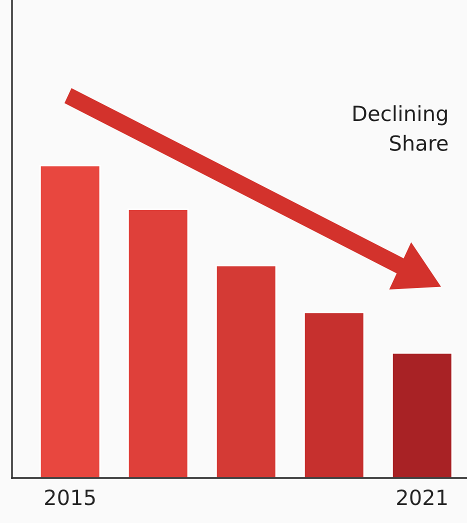 The image size is (467, 523). I want to click on x-tick-label: 2021, so click(422, 497).